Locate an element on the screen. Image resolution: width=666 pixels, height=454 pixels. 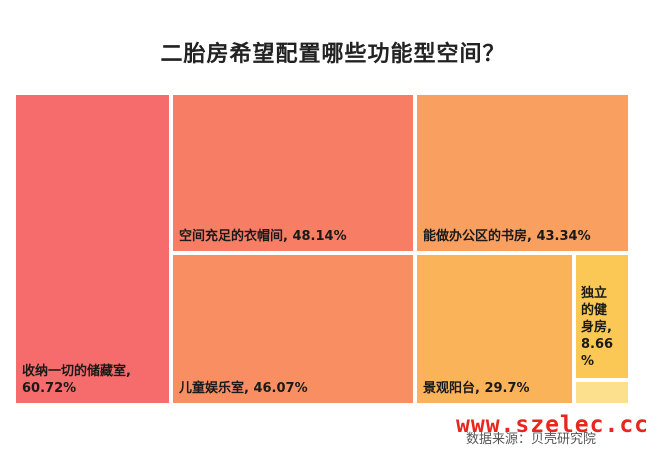
source-note: 数据来源：贝壳研究院 is located at coordinates (531, 439).